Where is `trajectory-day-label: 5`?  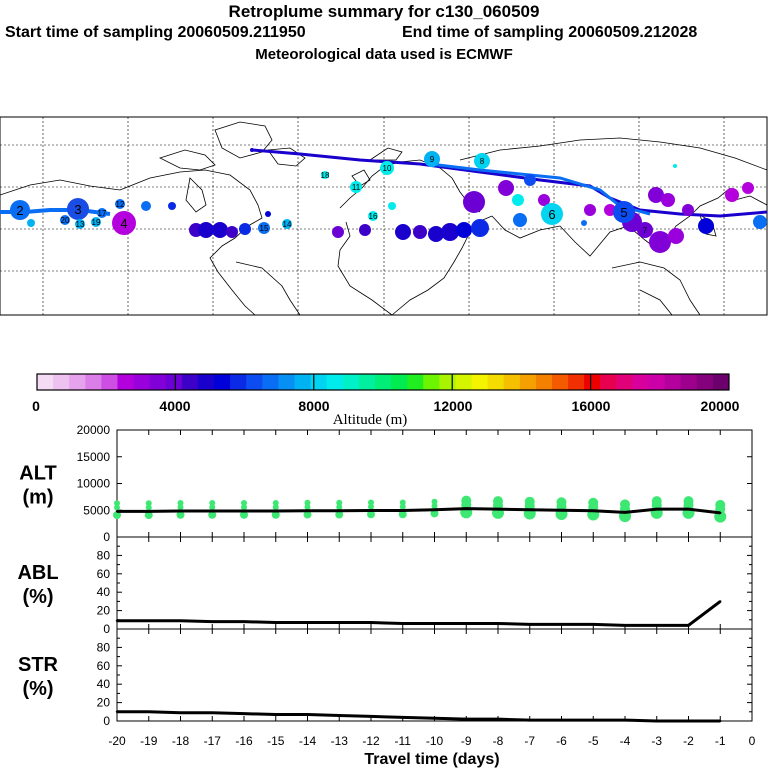 trajectory-day-label: 5 is located at coordinates (623, 212).